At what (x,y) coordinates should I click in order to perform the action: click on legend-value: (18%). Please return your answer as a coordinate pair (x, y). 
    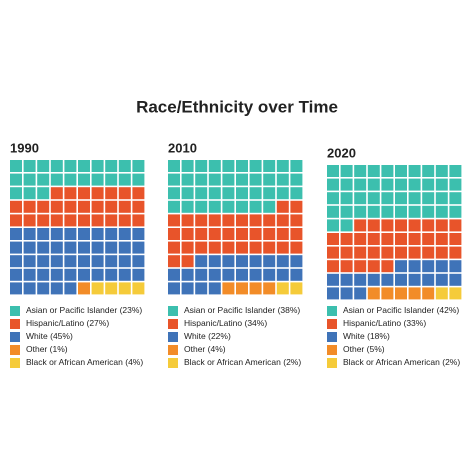
    Looking at the image, I should click on (378, 336).